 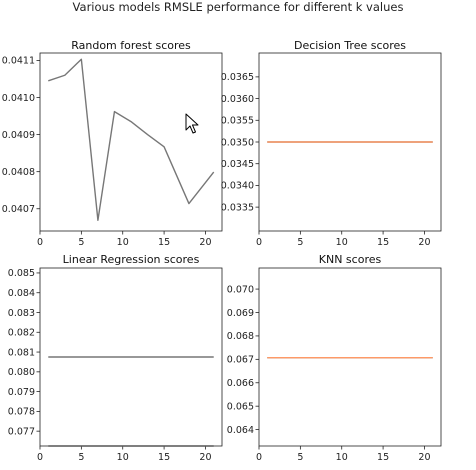 What do you see at coordinates (21, 313) in the screenshot?
I see `y-tick-label: 0.083` at bounding box center [21, 313].